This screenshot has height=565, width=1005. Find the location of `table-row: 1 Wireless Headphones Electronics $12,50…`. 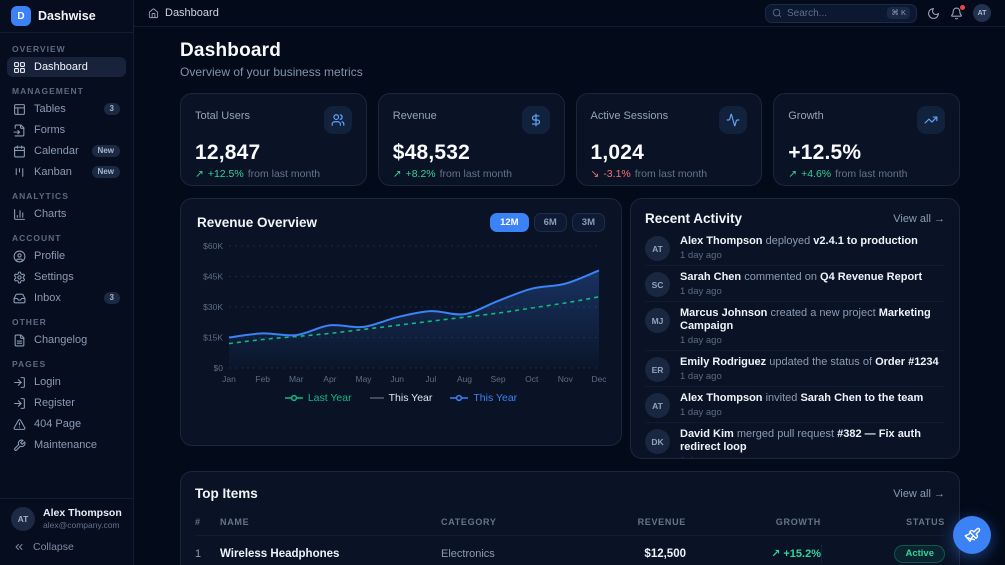

table-row: 1 Wireless Headphones Electronics $12,50… is located at coordinates (570, 550).